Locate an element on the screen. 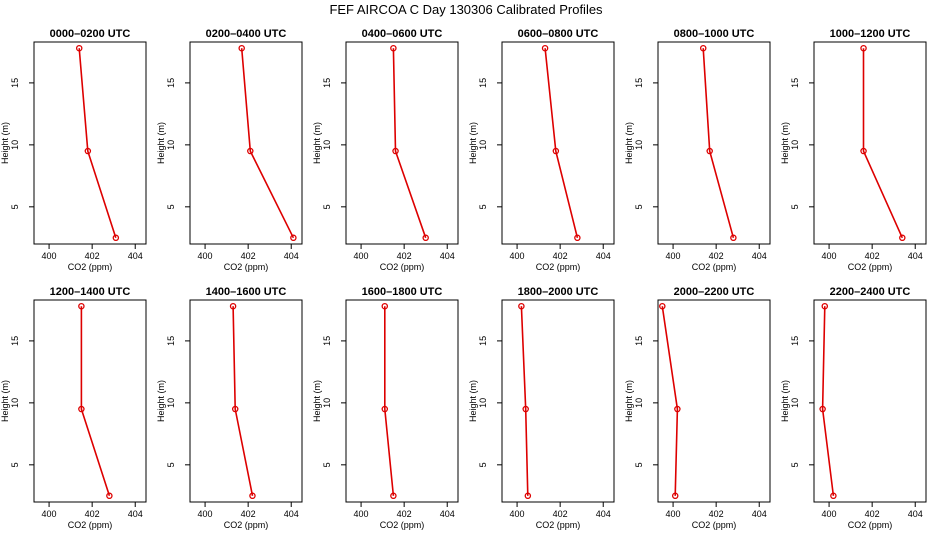  panel-title: 0800–1000 UTC is located at coordinates (714, 34).